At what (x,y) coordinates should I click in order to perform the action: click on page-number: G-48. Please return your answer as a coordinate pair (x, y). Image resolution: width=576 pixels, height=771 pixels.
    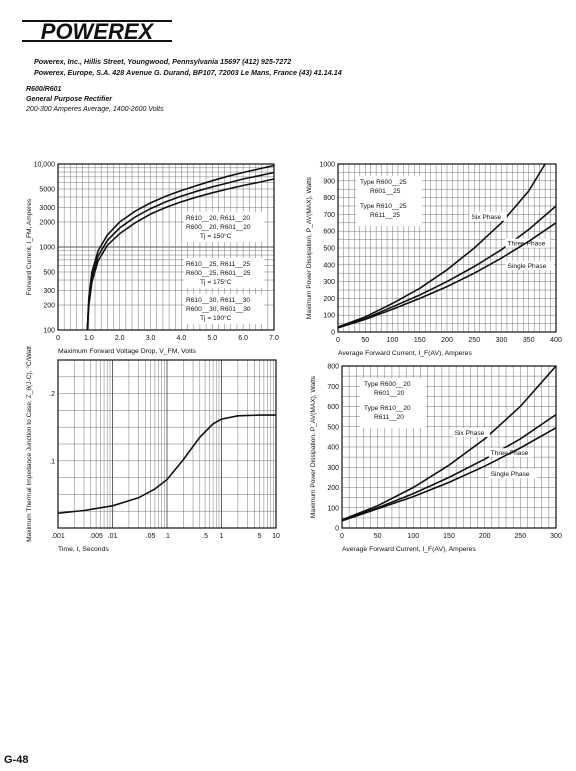
    Looking at the image, I should click on (16, 760).